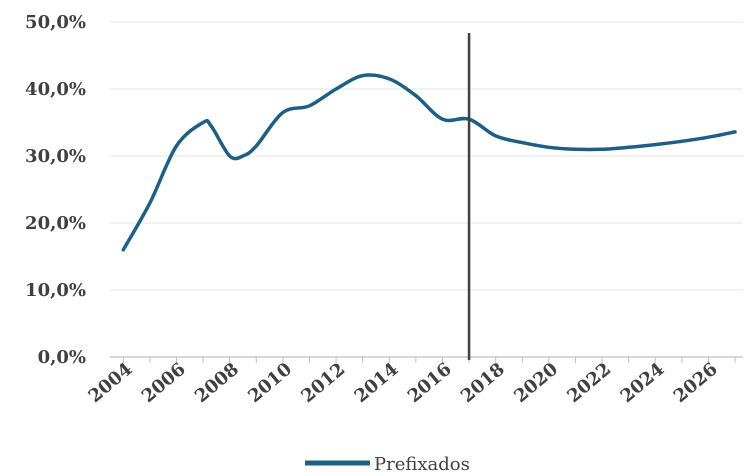 Image resolution: width=747 pixels, height=476 pixels. Describe the element at coordinates (164, 383) in the screenshot. I see `x-tick-label: 2006` at that location.